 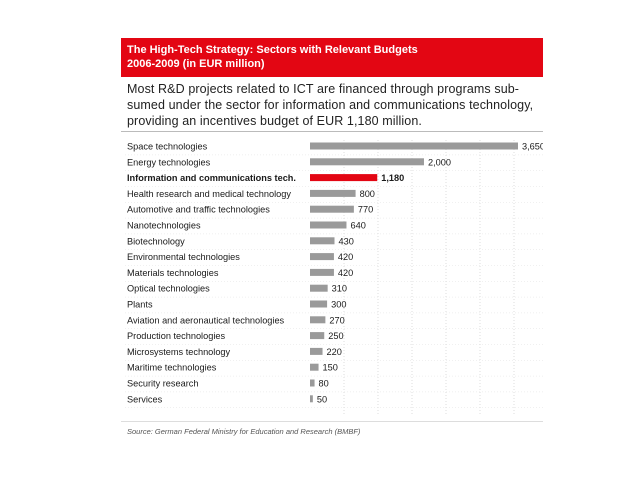 What do you see at coordinates (145, 399) in the screenshot?
I see `category-label: Services` at bounding box center [145, 399].